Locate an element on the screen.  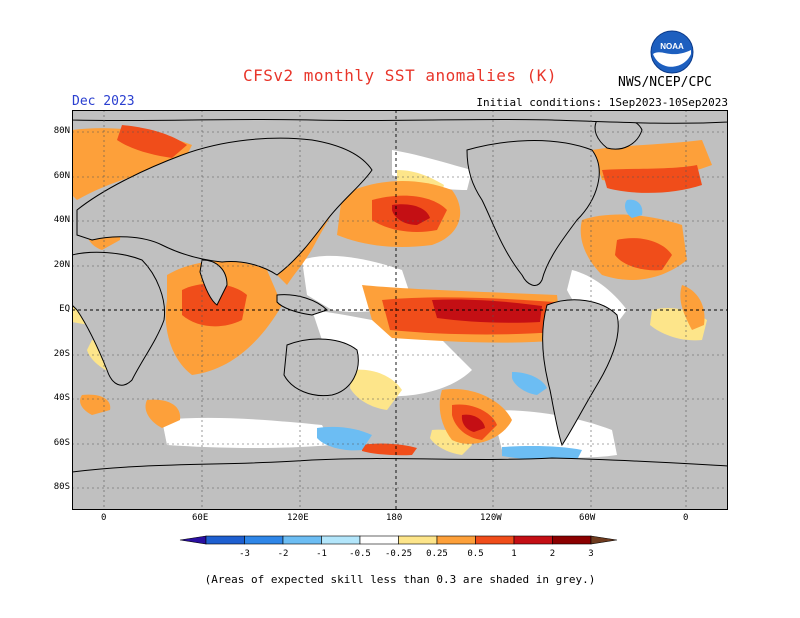
lon-label: 60W is located at coordinates (587, 518).